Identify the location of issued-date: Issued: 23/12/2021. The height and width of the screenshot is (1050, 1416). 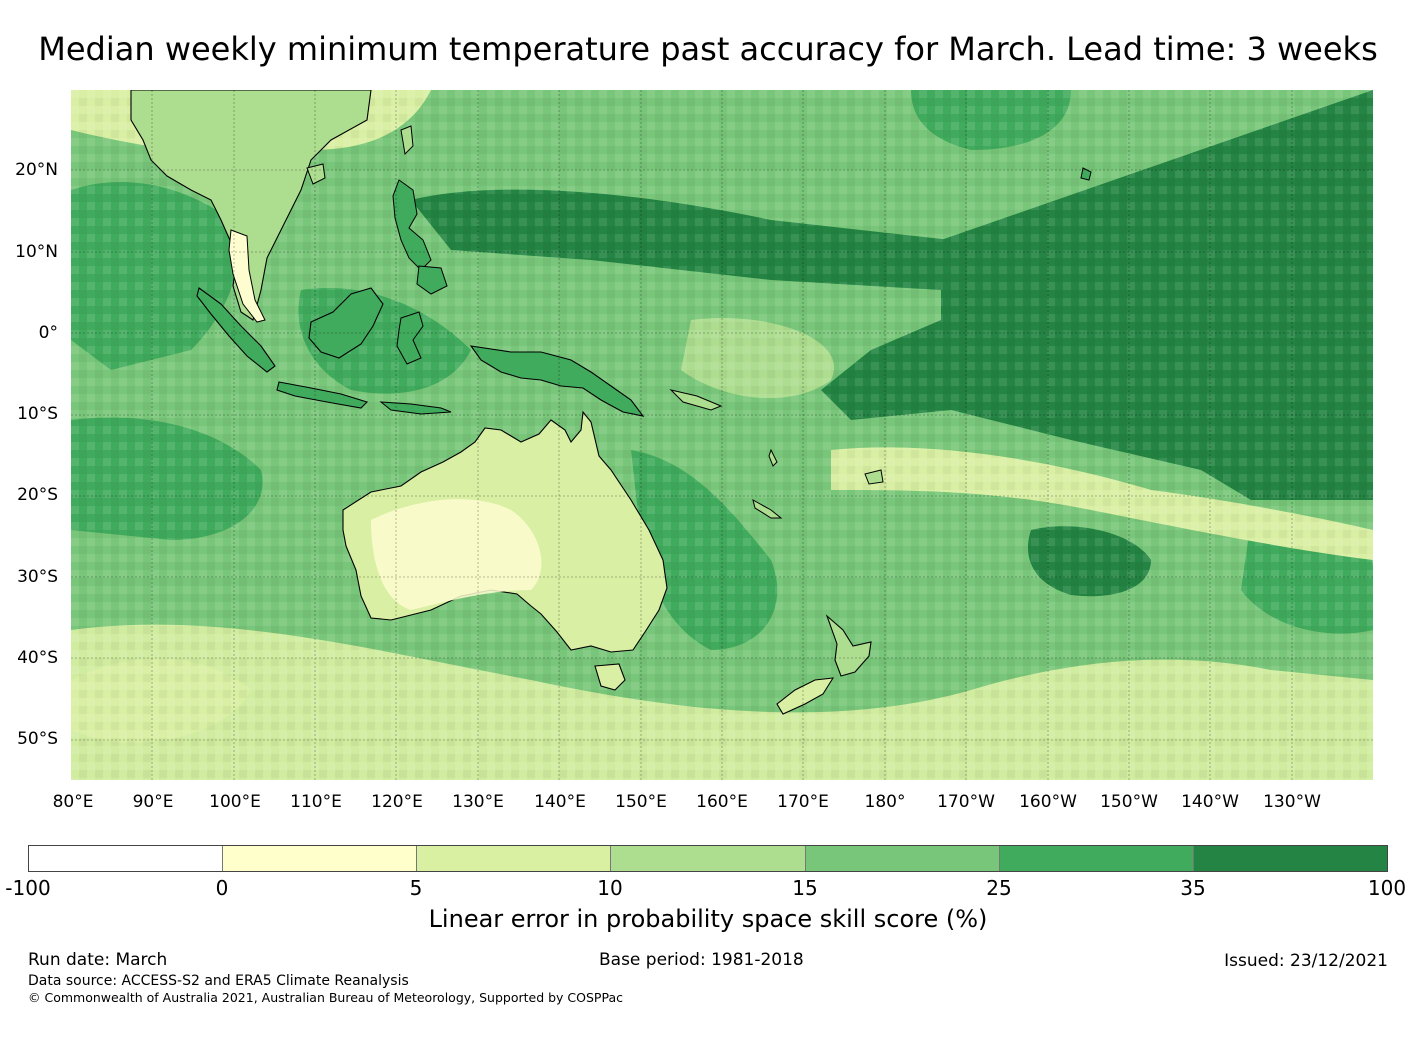
(1306, 961).